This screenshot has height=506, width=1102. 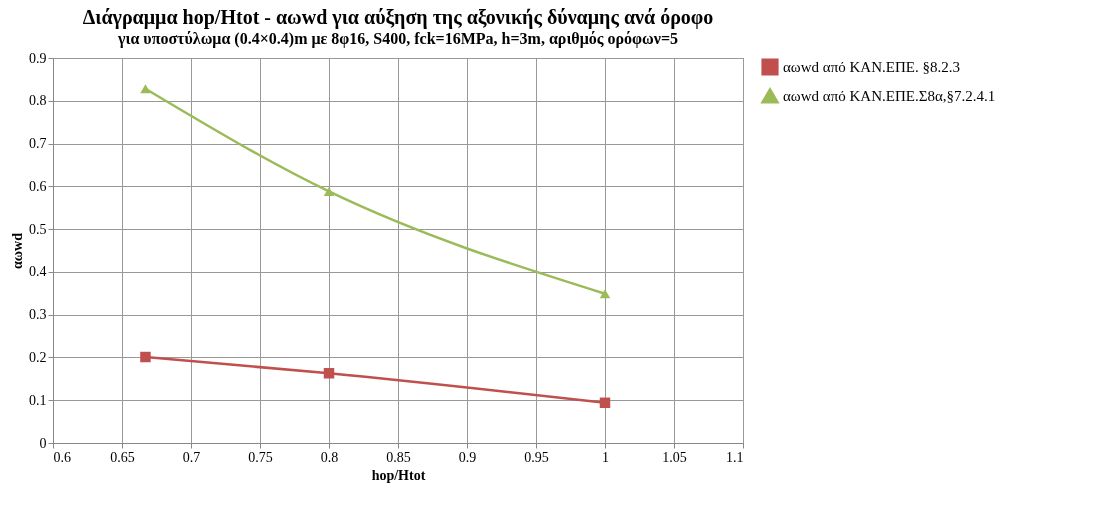 What do you see at coordinates (889, 96) in the screenshot?
I see `legend-label: αωwd από ΚΑΝ.ΕΠΕ.Σ8α,§7.2.4.1` at bounding box center [889, 96].